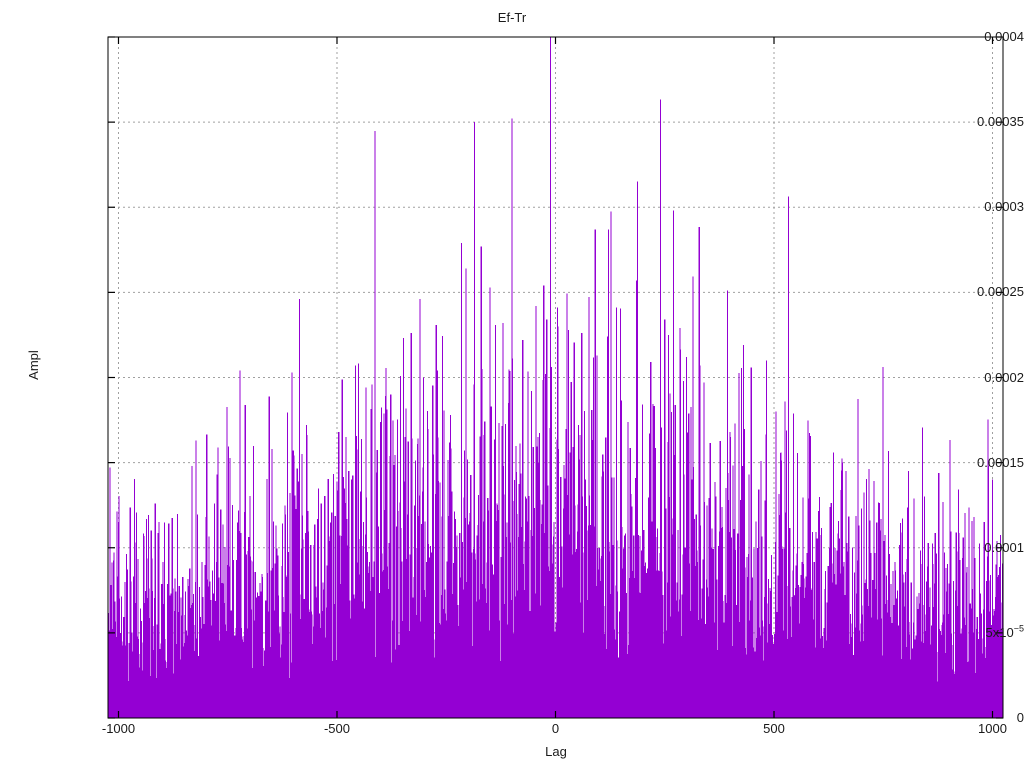 The width and height of the screenshot is (1024, 768). What do you see at coordinates (1000, 292) in the screenshot?
I see `y-tick-label: 0.00025` at bounding box center [1000, 292].